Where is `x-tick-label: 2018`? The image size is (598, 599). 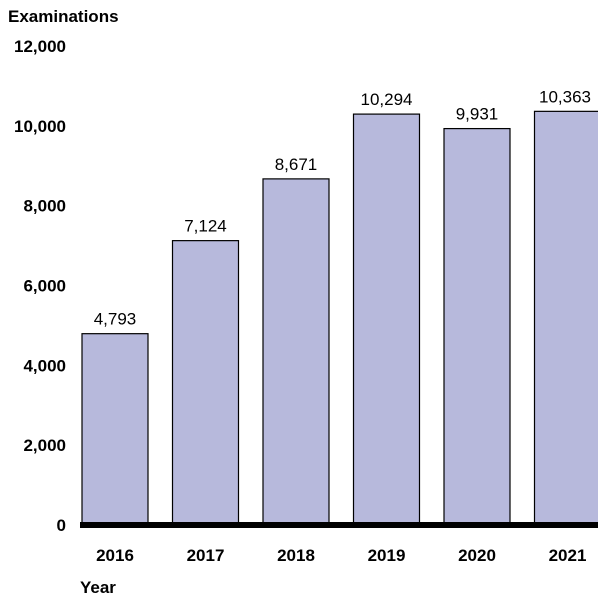
x-tick-label: 2018 is located at coordinates (296, 555).